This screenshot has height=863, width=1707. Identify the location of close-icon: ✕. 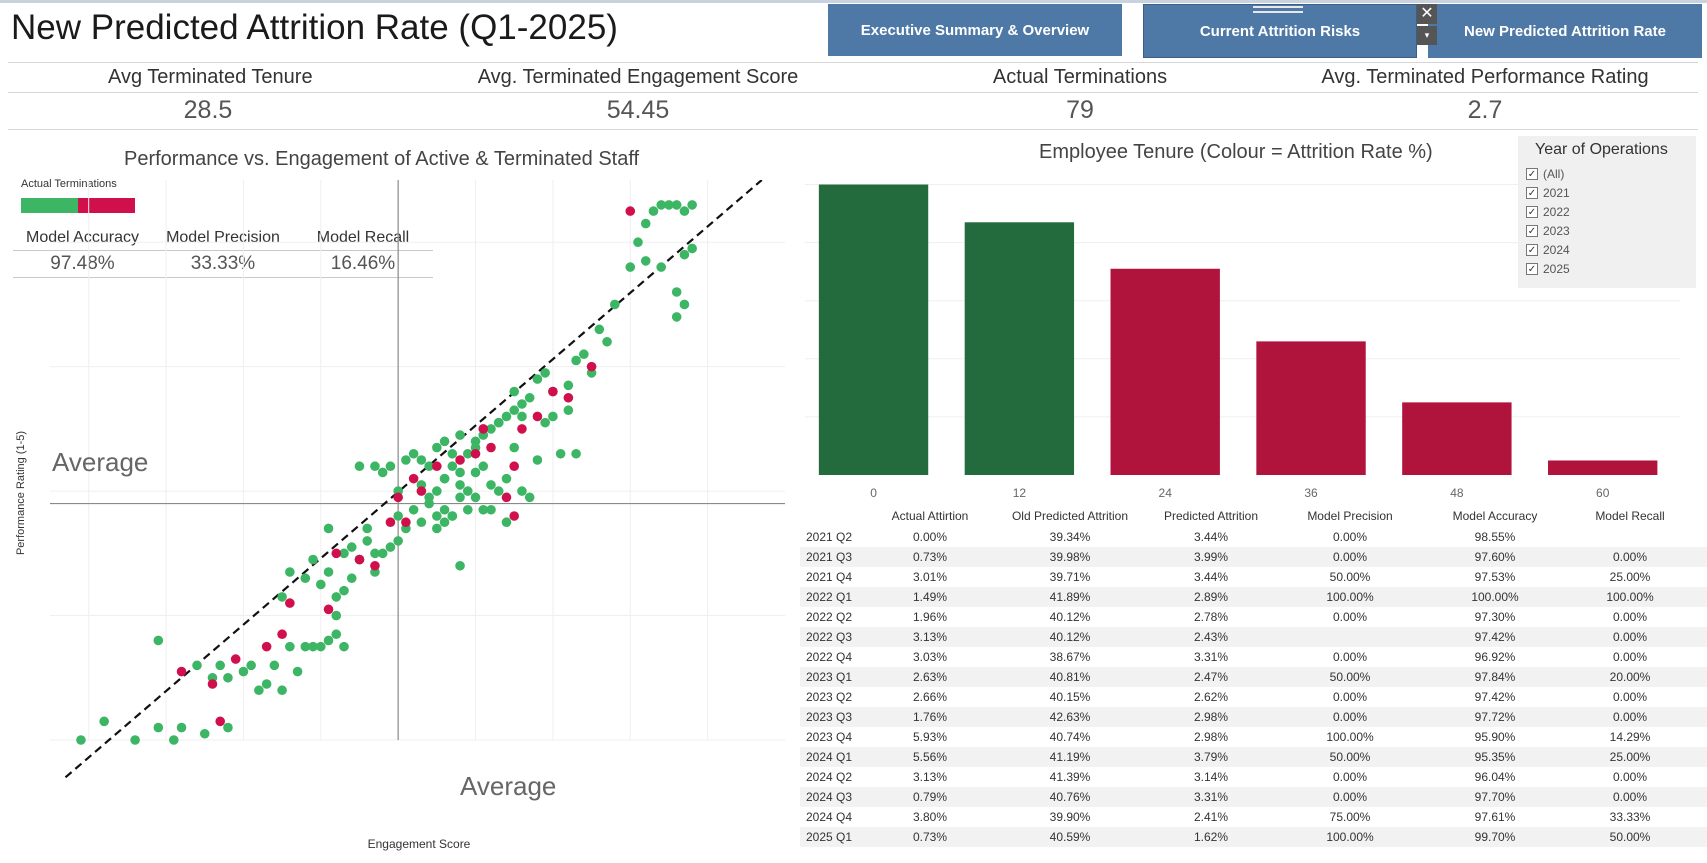
(1427, 14).